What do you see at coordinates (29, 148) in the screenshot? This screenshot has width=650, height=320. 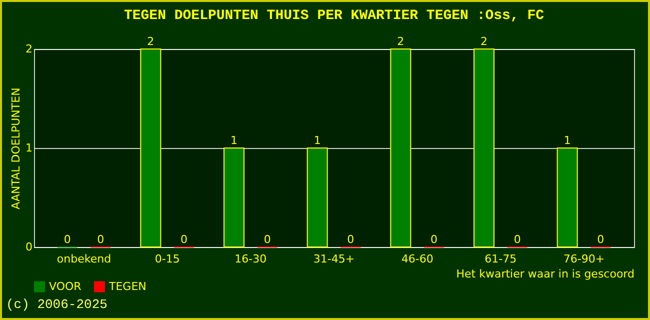 I see `y-tick-label: 1` at bounding box center [29, 148].